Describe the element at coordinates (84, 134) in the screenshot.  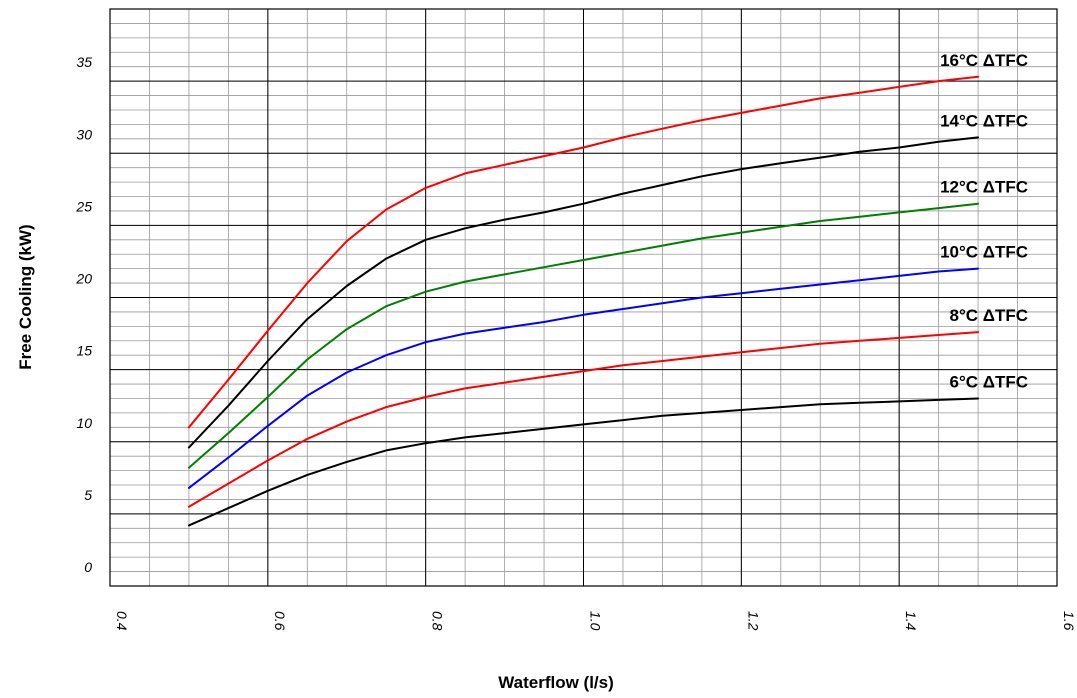
I see `y-tick-label: 30` at that location.